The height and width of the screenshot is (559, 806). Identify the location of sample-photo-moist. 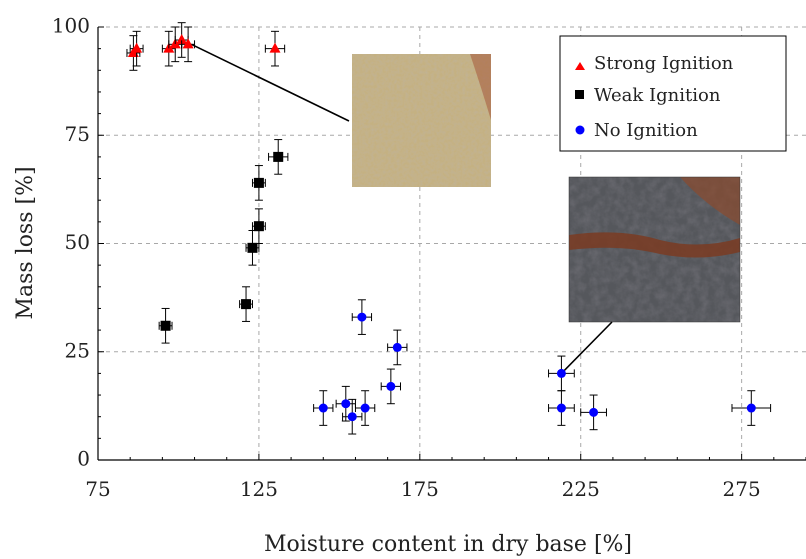
(654, 249).